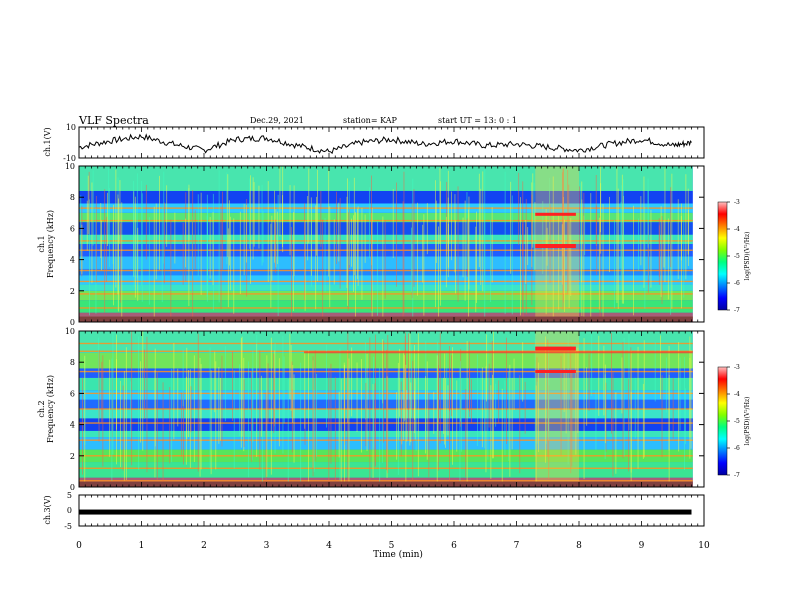  What do you see at coordinates (391, 142) in the screenshot?
I see `ch1-frame` at bounding box center [391, 142].